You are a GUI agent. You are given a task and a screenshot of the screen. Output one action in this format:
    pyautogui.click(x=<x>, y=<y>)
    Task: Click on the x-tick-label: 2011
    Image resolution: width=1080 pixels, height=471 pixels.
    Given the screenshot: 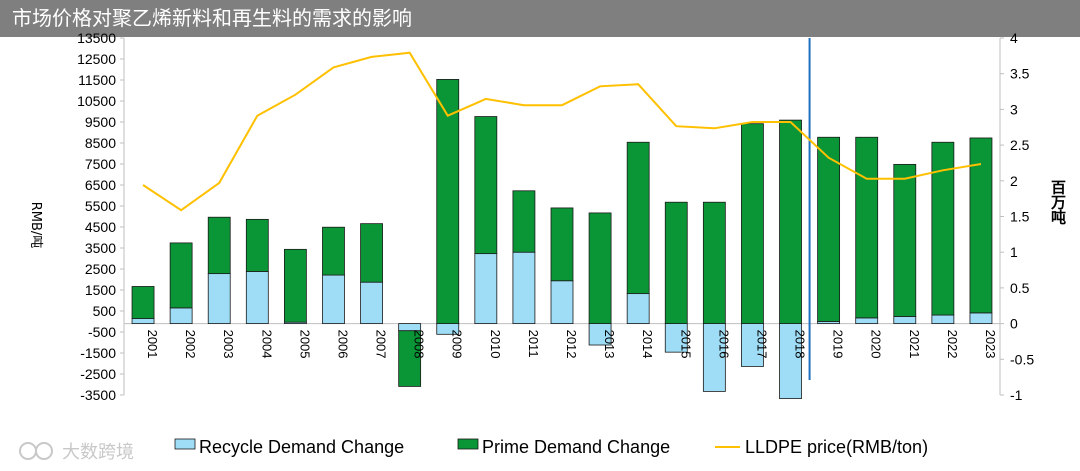 What is the action you would take?
    pyautogui.click(x=533, y=344)
    